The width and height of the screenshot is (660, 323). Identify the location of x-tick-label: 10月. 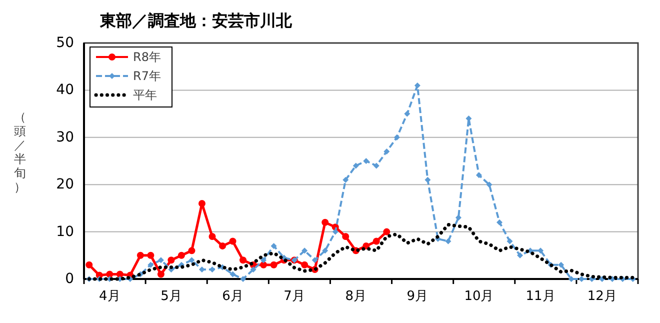
(479, 296).